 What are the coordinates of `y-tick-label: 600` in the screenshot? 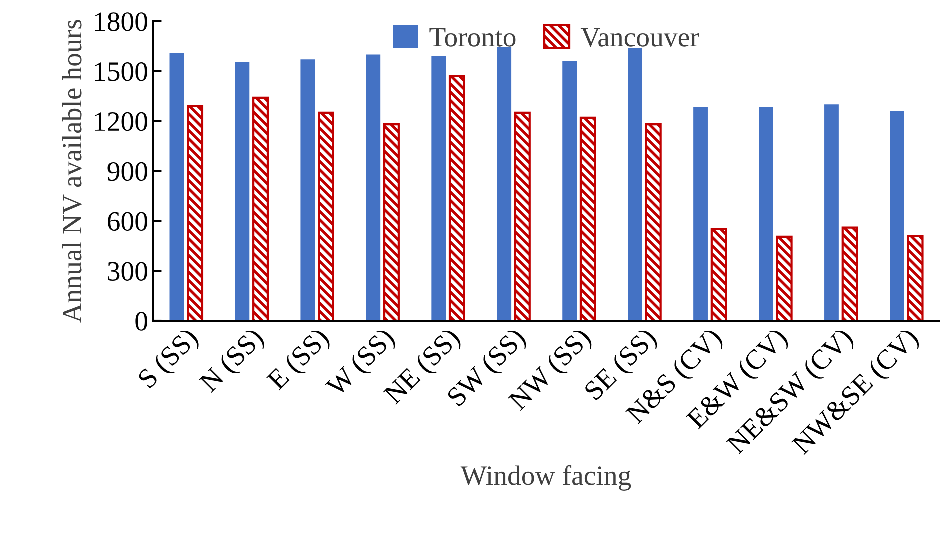 It's located at (128, 222).